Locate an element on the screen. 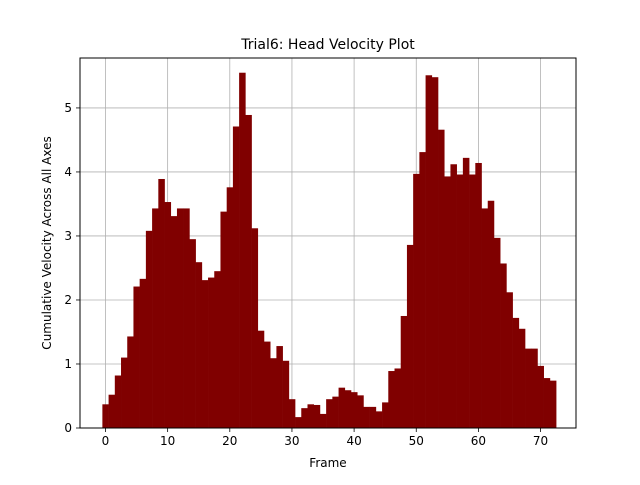  x-tick-label: 50 is located at coordinates (416, 441).